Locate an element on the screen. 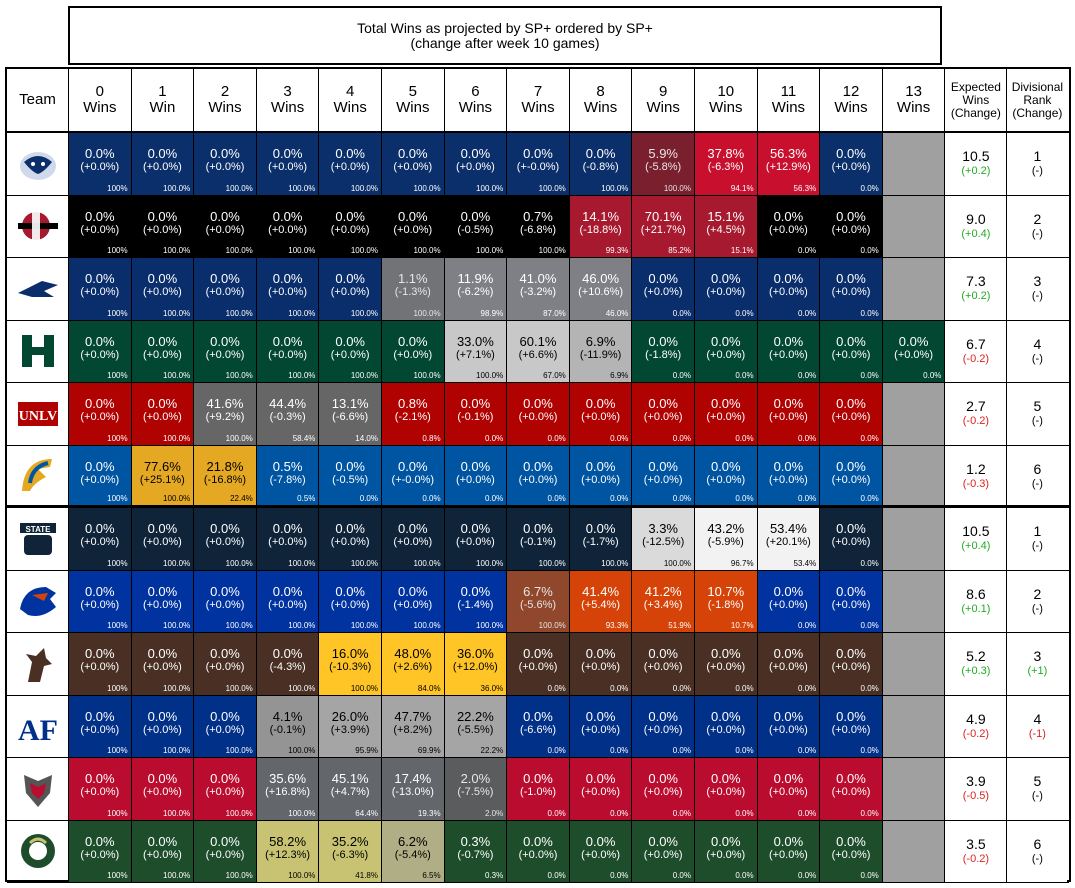 Image resolution: width=1075 pixels, height=888 pixels. win-probability-change: (+-0.0%) is located at coordinates (413, 479).